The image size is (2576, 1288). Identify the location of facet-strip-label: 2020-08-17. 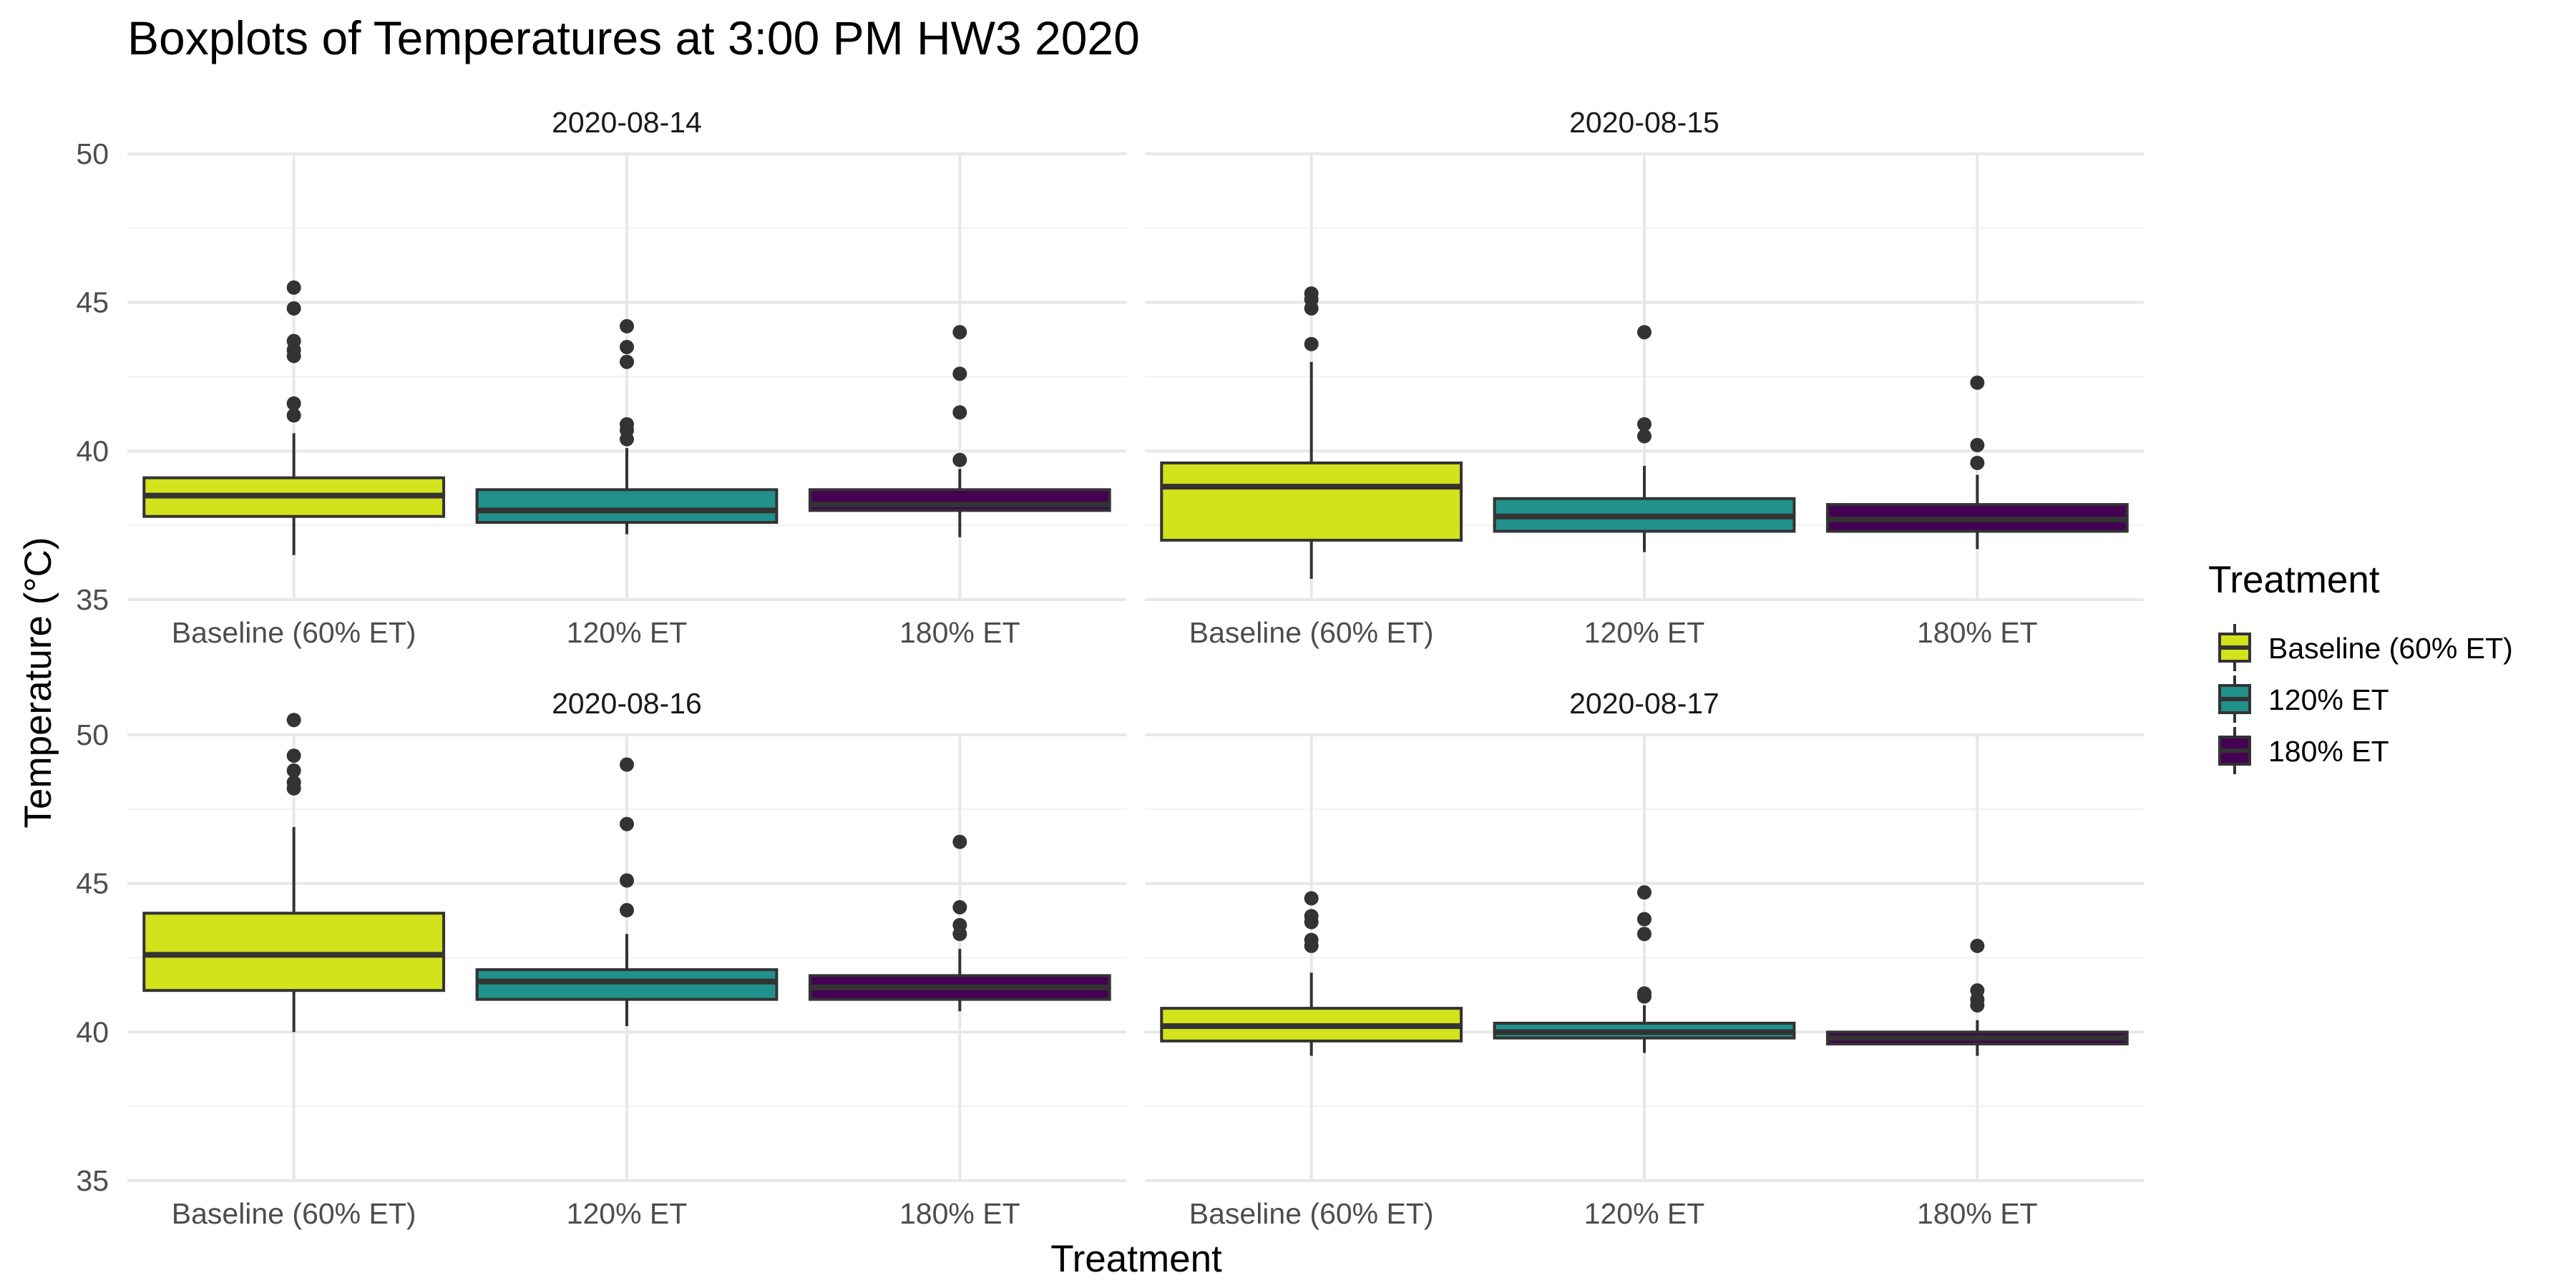
(1644, 703).